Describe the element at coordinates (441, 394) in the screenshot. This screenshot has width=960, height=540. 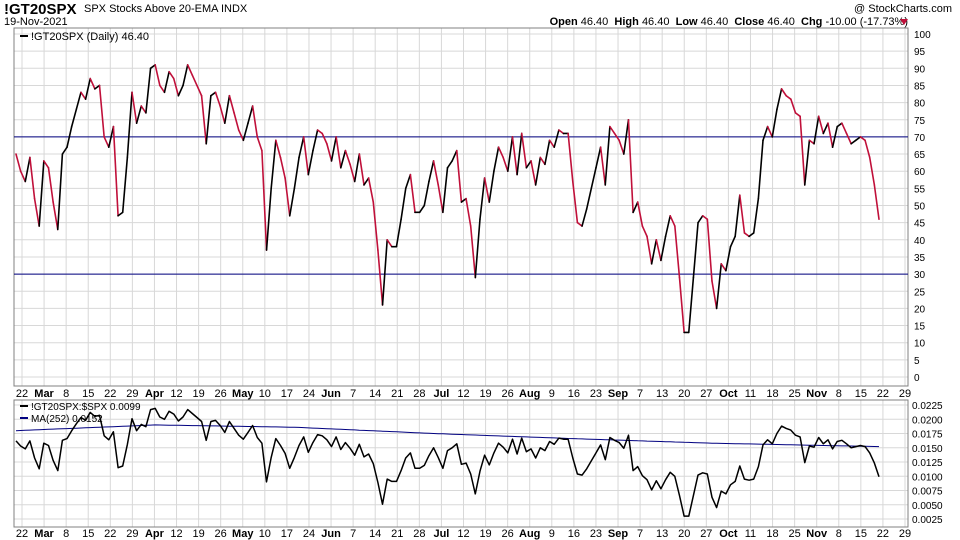
I see `x-tick-label: Jul` at that location.